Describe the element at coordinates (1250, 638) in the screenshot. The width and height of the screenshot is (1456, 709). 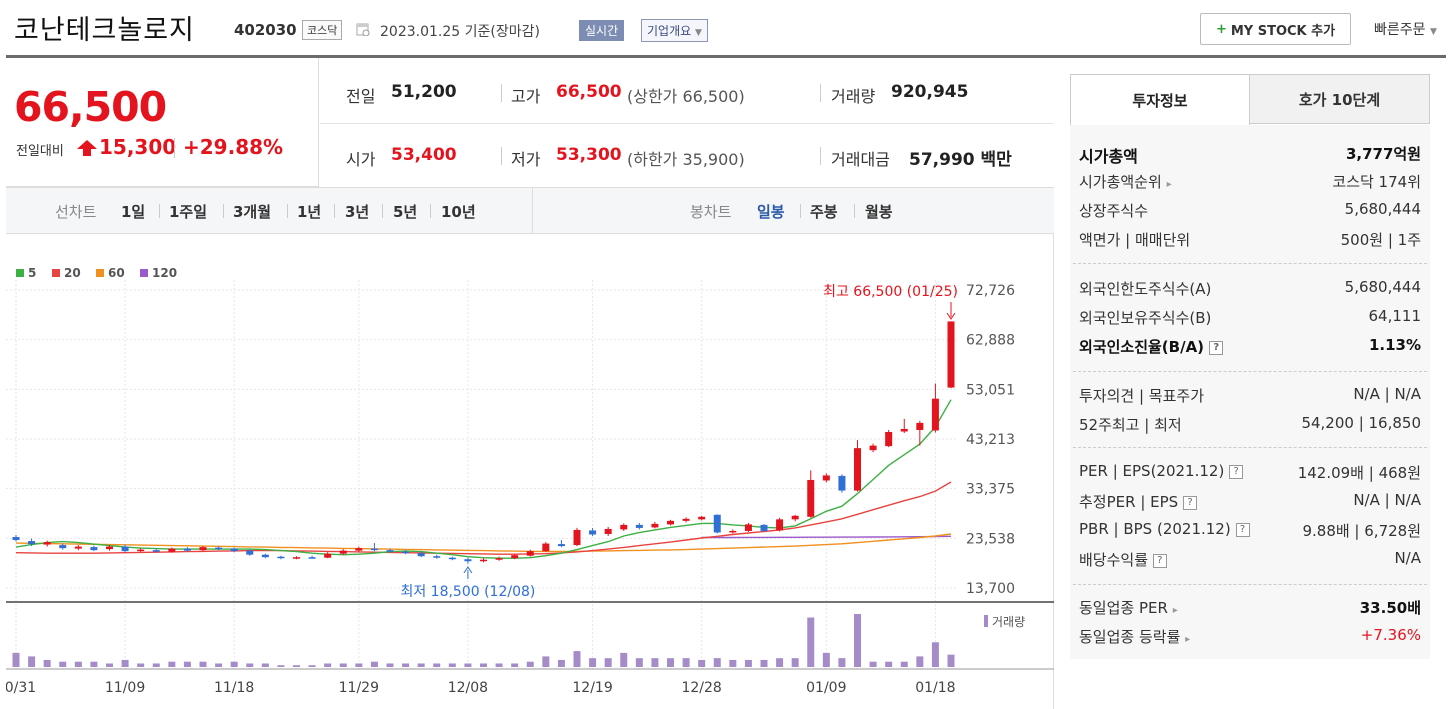
I see `sector-change-row: 동일업종 등락률 ▸ +7.36%` at that location.